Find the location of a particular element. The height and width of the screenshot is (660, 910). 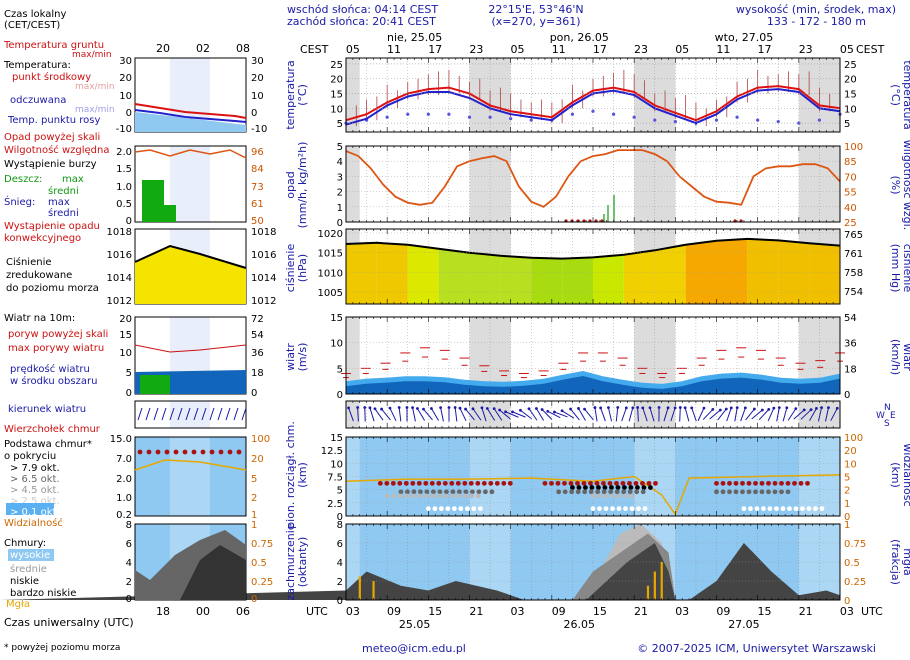

y-tick-label: 8 is located at coordinates (340, 525).